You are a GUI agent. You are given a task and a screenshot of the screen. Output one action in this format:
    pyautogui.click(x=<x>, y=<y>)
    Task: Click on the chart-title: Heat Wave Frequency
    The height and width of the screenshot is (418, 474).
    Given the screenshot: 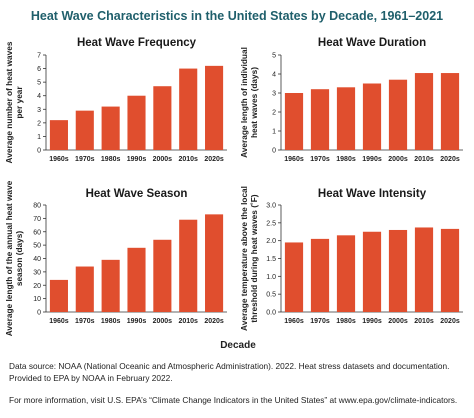 What is the action you would take?
    pyautogui.click(x=137, y=43)
    